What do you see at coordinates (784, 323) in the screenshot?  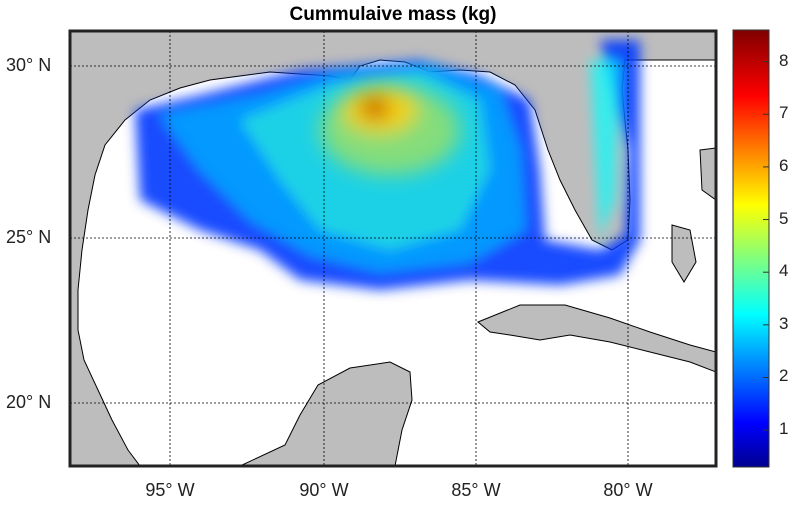 I see `colorbar-tick-label: 3` at bounding box center [784, 323].